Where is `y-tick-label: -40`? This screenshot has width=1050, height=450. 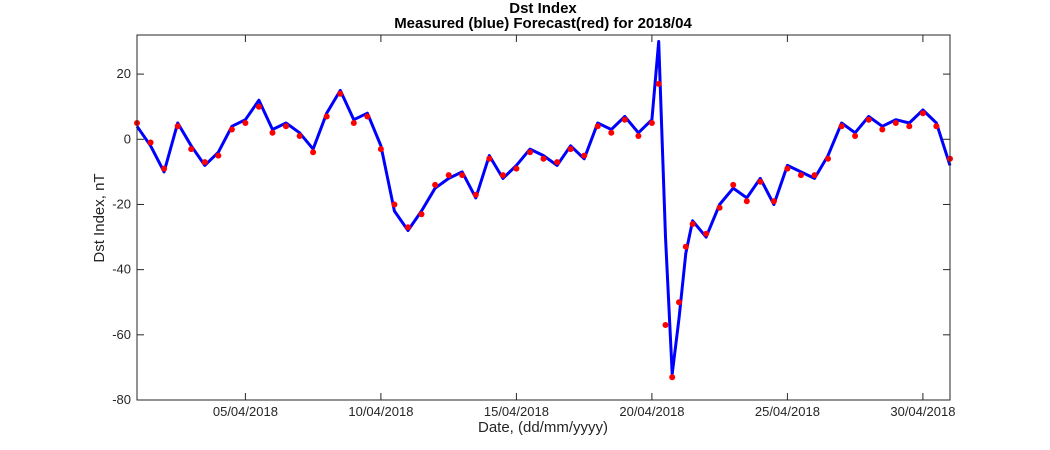 y-tick-label: -40 is located at coordinates (121, 269).